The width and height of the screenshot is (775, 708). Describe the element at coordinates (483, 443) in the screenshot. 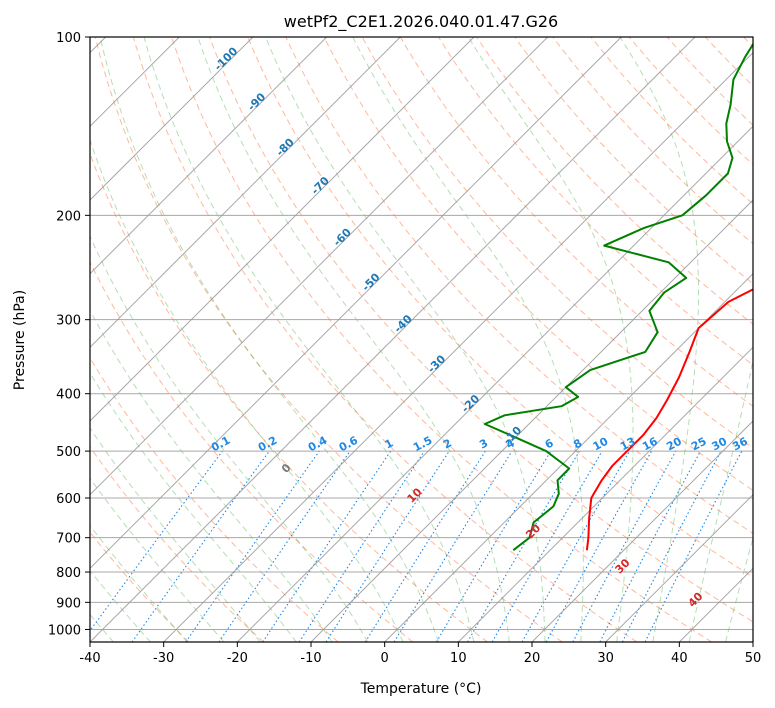

I see `mixing-ratio-label: 3` at that location.